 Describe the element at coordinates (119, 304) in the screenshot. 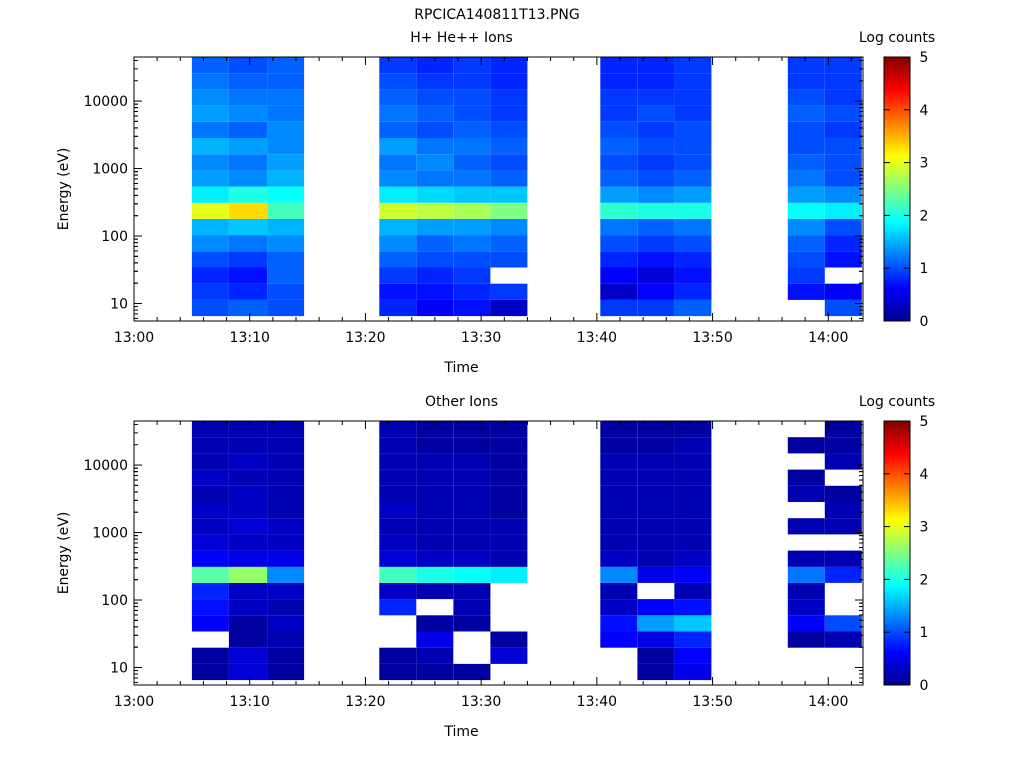

I see `y-tick-label: 10` at that location.